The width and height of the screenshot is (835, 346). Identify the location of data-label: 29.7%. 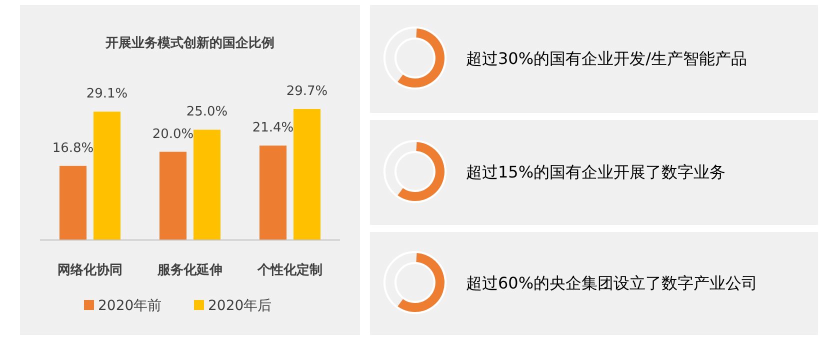
(307, 91).